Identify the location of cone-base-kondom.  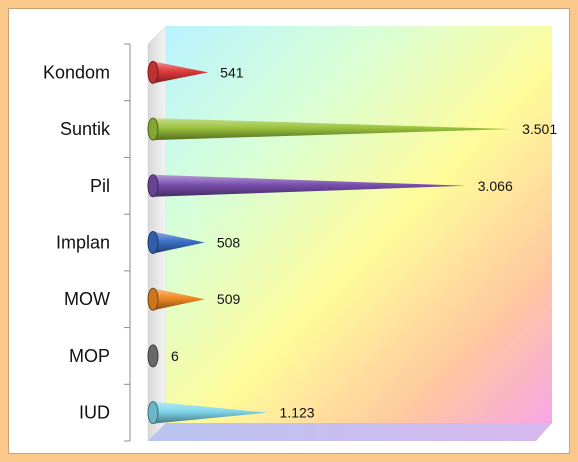
(153, 72).